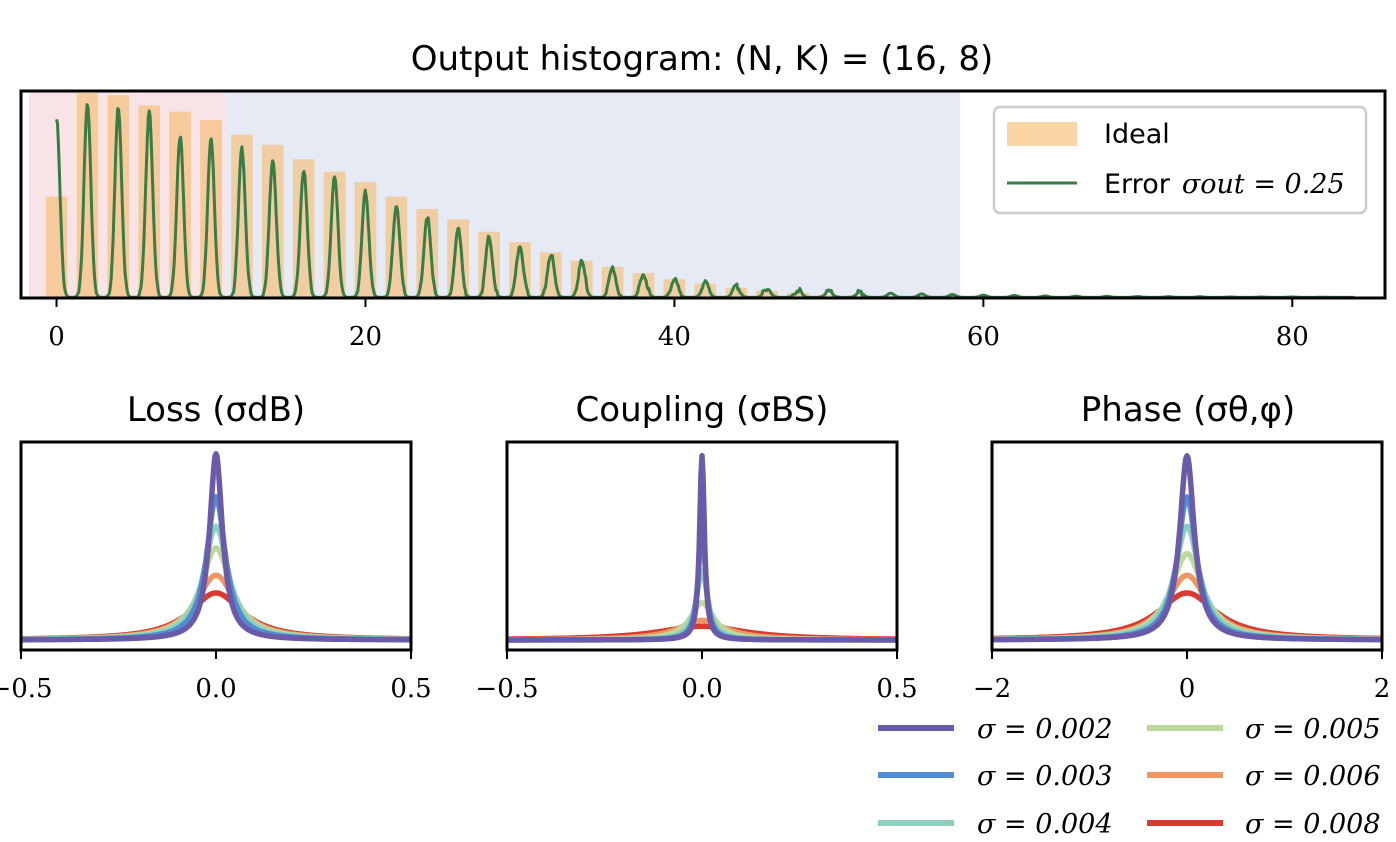  I want to click on phase-title: Phase (σθ,φ), so click(1188, 410).